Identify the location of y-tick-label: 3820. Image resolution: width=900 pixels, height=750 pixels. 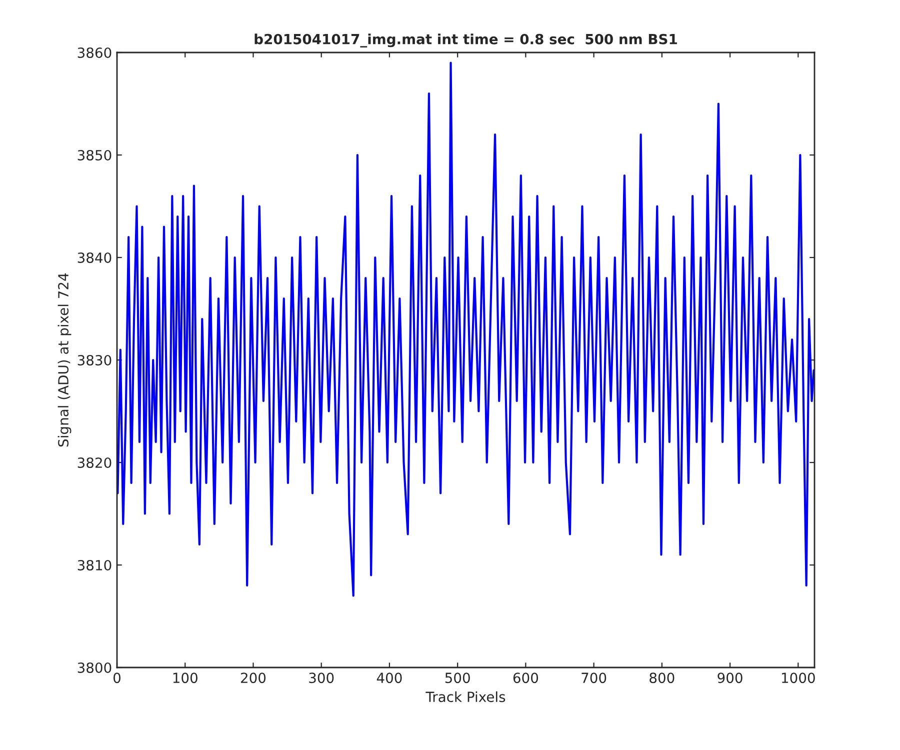
(95, 462).